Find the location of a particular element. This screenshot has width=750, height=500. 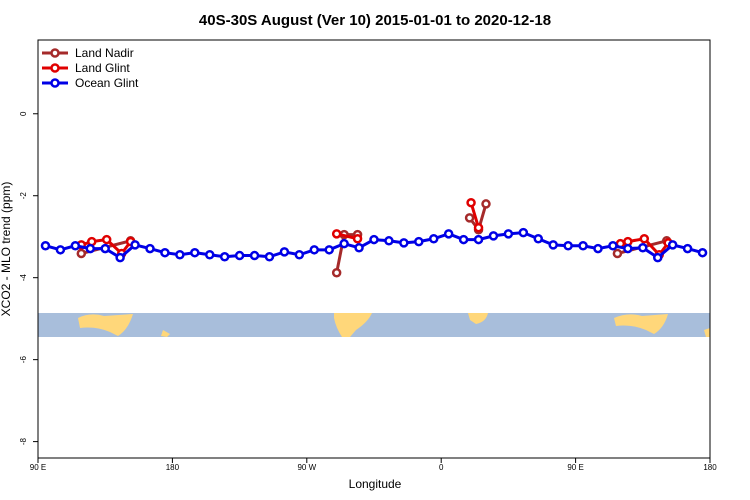

y-tick-label: -2 is located at coordinates (23, 196).